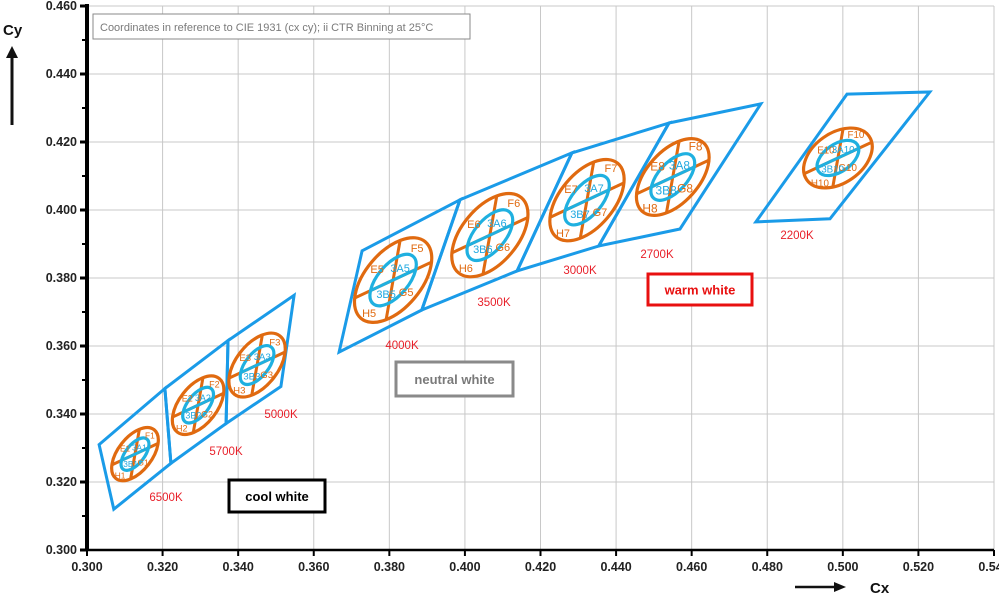  I want to click on y-tick-label: 0.300, so click(61, 550).